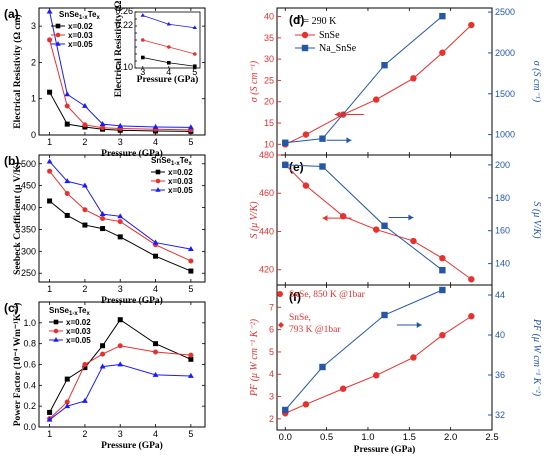 The image size is (550, 459). Describe the element at coordinates (17, 218) in the screenshot. I see `y-axis-label: Seebeck Coefficient (μ V/K)` at that location.